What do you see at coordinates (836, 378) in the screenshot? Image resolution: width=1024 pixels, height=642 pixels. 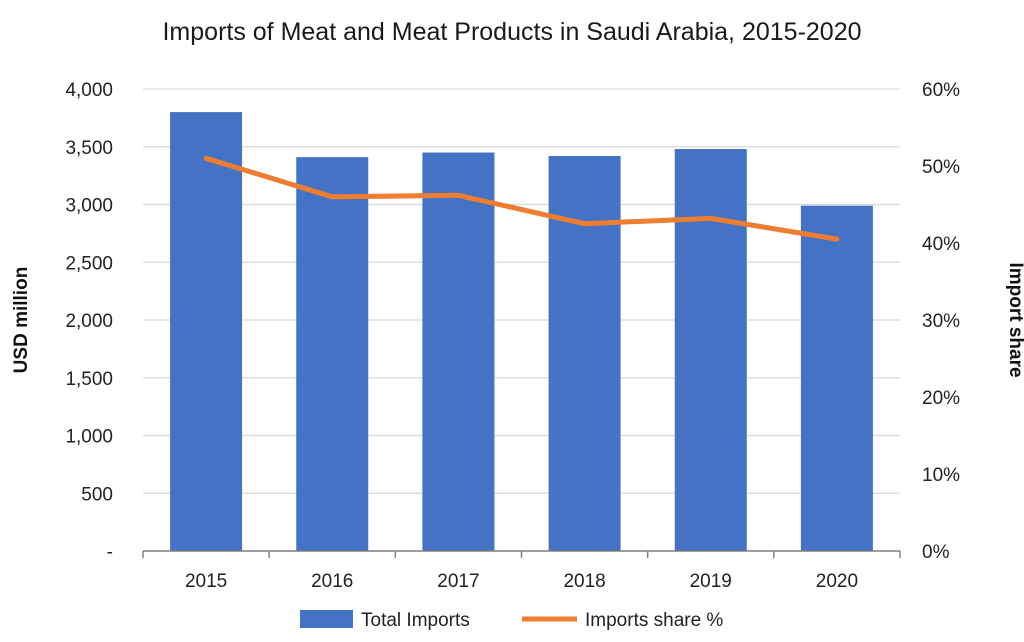 I see `bar-2020` at bounding box center [836, 378].